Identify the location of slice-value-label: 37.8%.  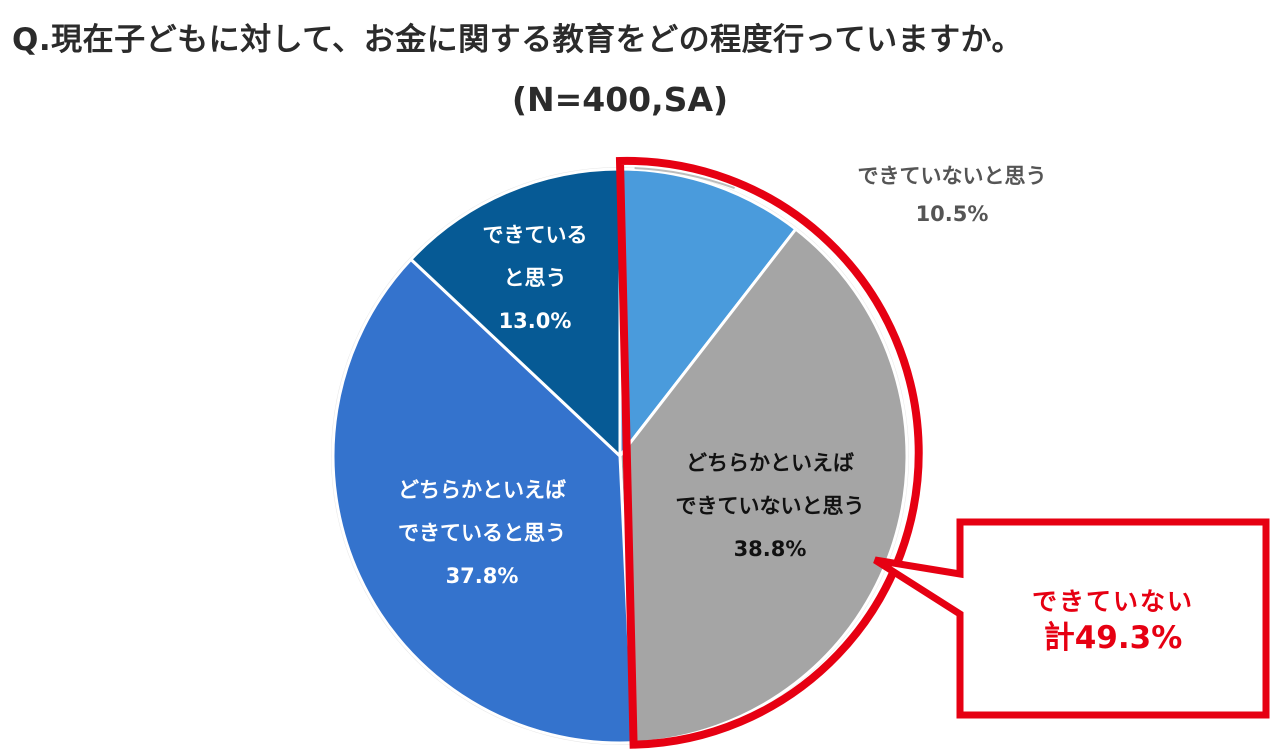
(482, 576).